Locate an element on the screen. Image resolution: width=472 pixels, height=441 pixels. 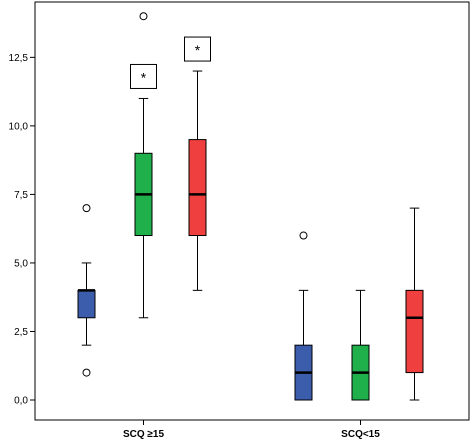
y-tick-label: 12,5 is located at coordinates (19, 58).